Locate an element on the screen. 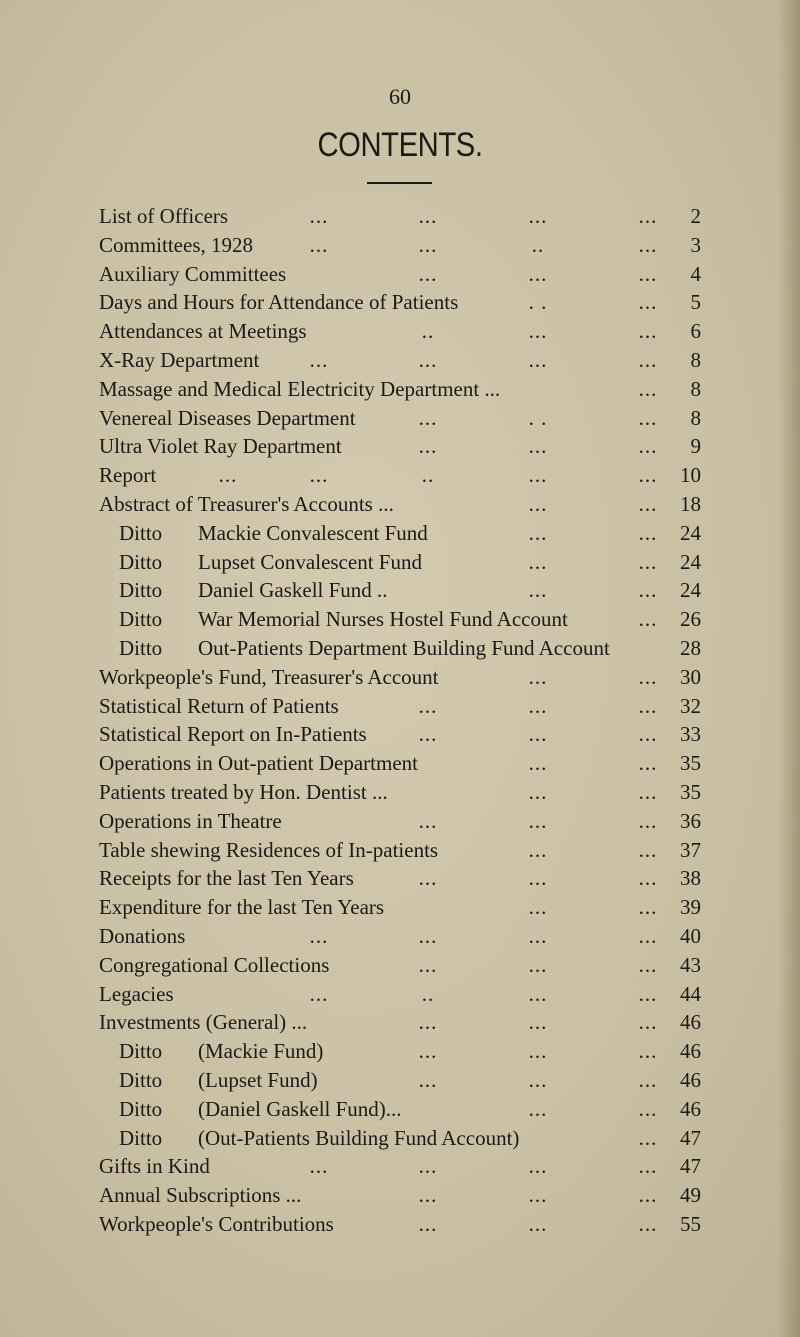  entry-title: Ultra Violet Ray Department is located at coordinates (220, 446).